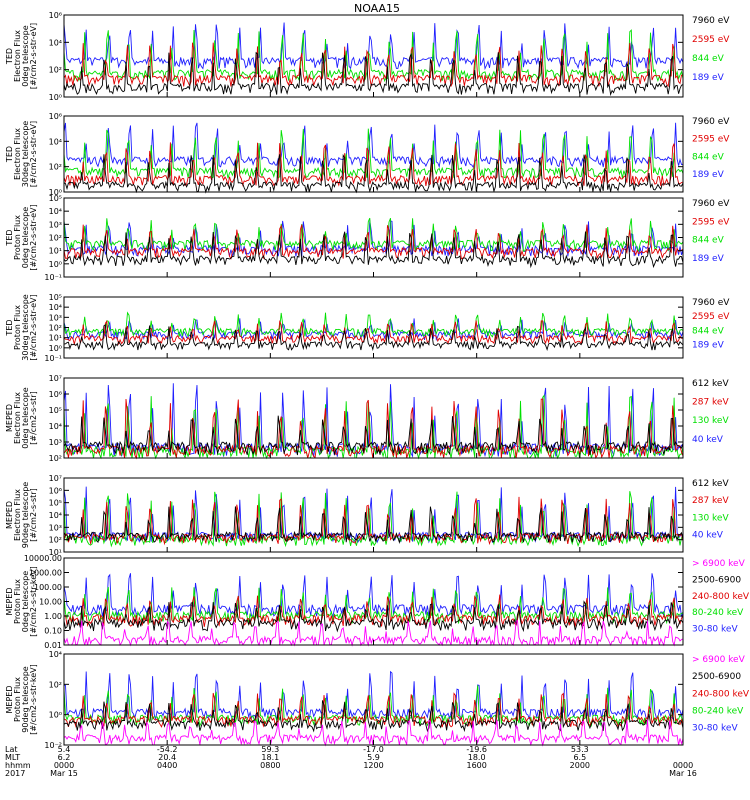 The image size is (750, 800). I want to click on y-tick-label: 1000.00, so click(45, 573).